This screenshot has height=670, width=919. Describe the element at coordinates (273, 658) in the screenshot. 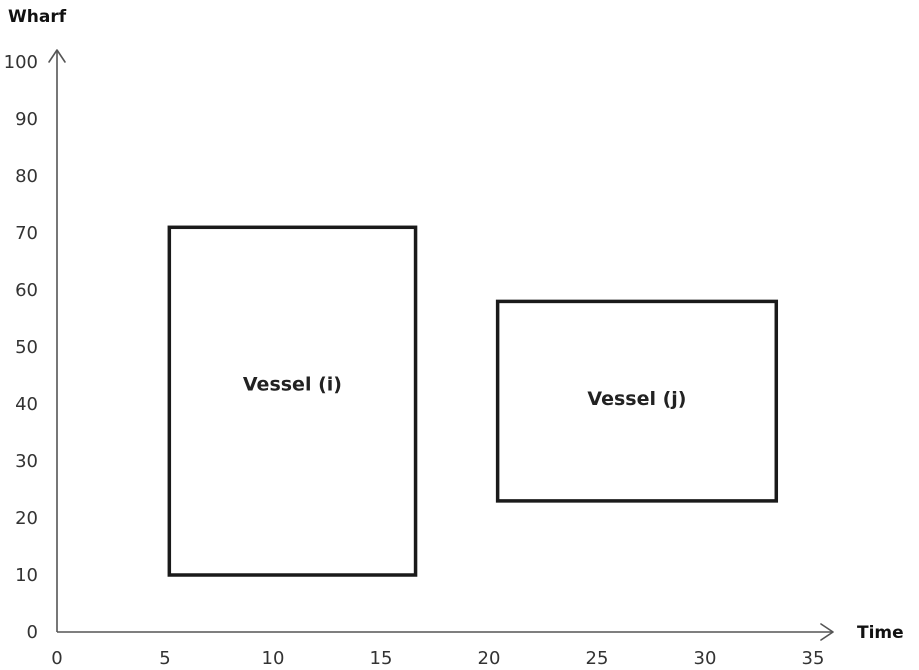

I see `x-tick-label: 10` at that location.